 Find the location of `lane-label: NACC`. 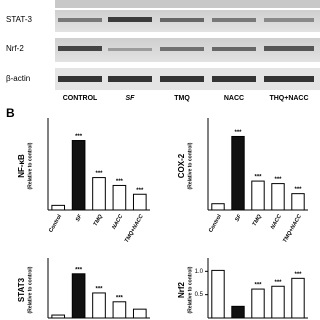

lane-label: NACC is located at coordinates (234, 98).